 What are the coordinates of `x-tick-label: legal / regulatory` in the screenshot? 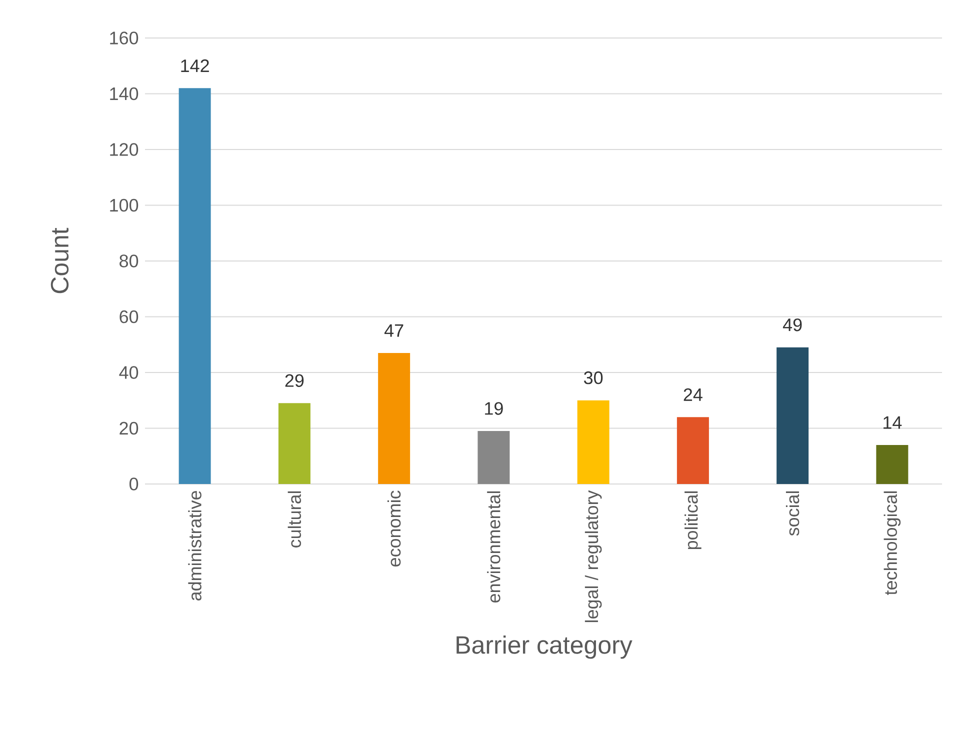 It's located at (593, 556).